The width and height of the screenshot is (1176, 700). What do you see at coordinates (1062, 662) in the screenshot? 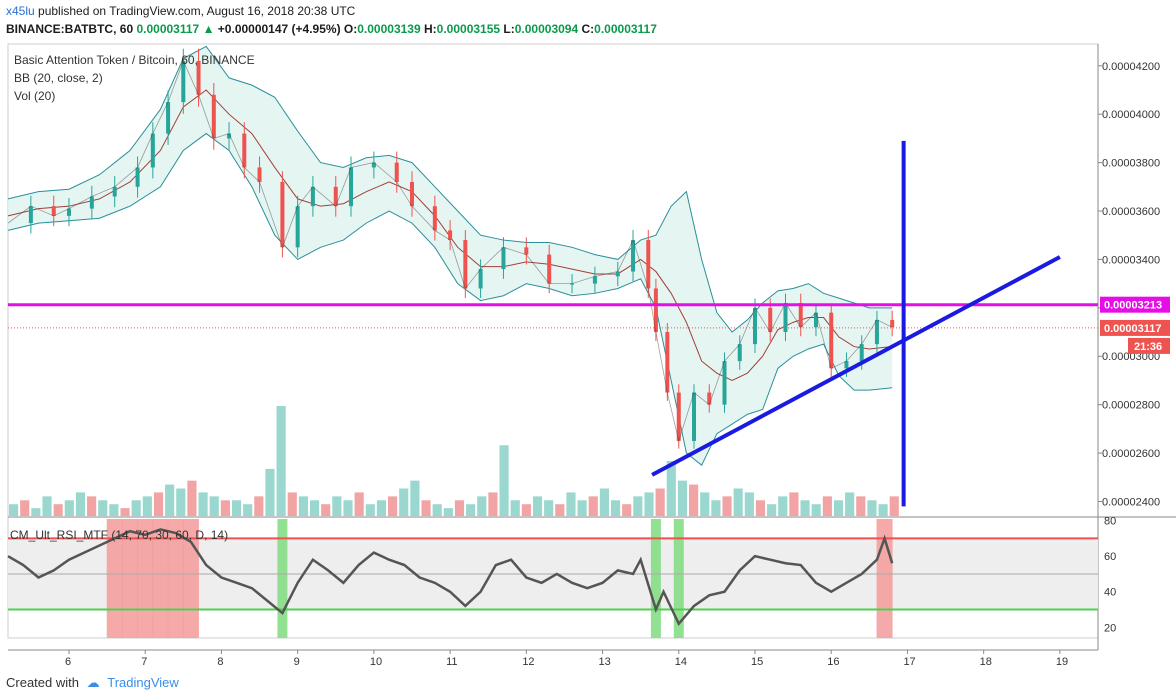
I see `x-tick-label: 19` at bounding box center [1062, 662].